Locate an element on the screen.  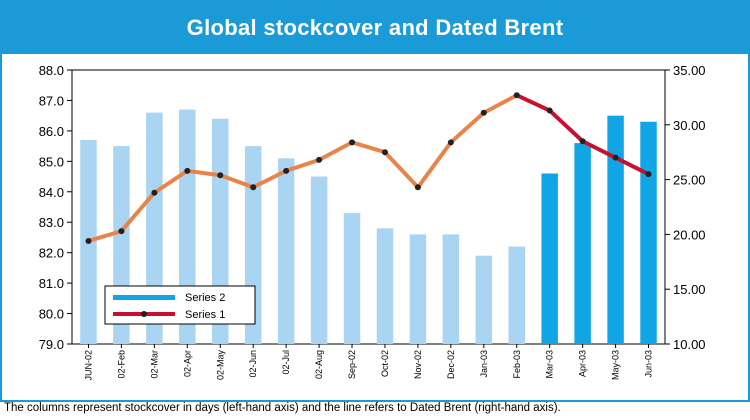
x-tick-label: 02-Jun is located at coordinates (253, 364).